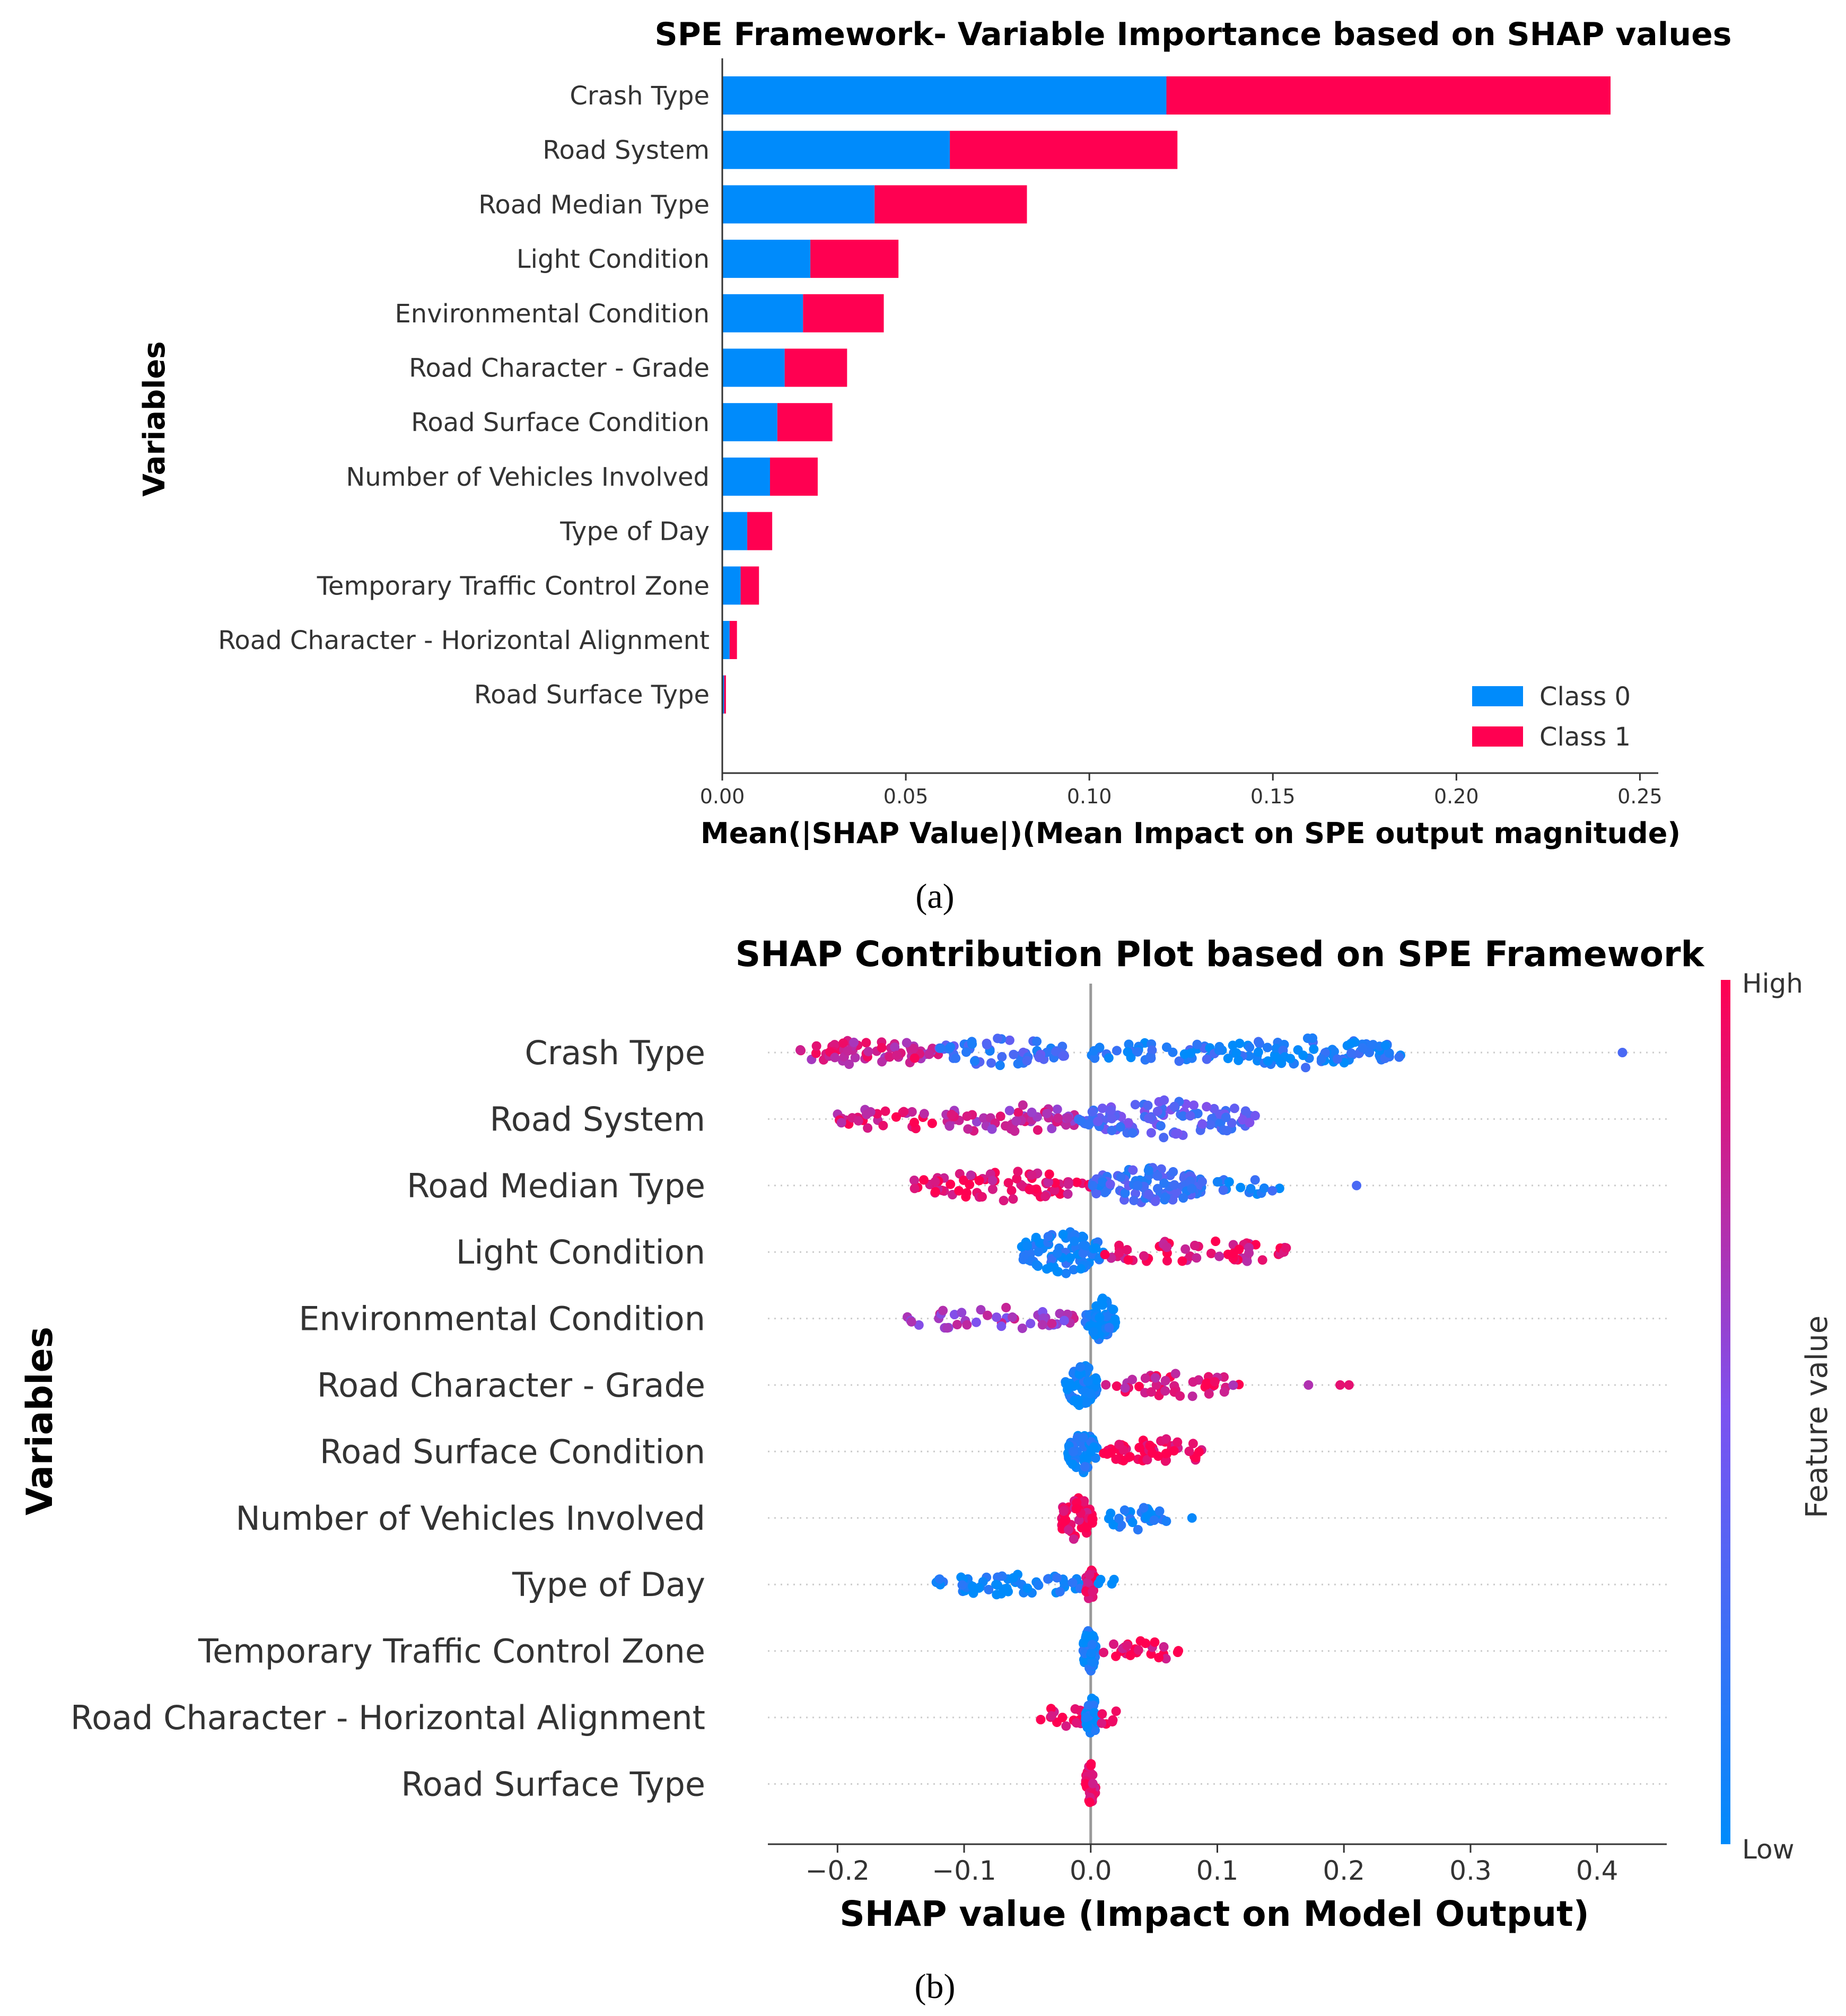 The width and height of the screenshot is (1846, 2016). I want to click on panel-label-a: (a), so click(934, 896).